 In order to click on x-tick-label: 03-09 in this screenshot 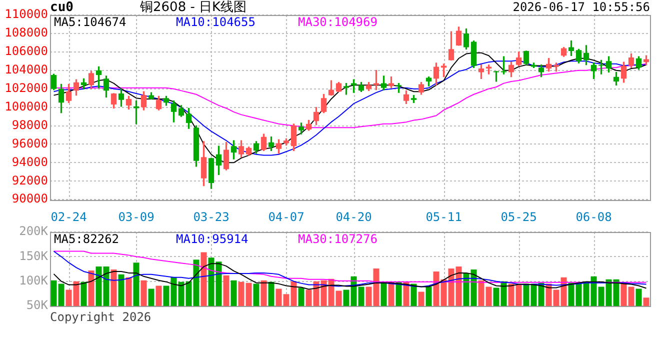, I will do `click(136, 217)`.